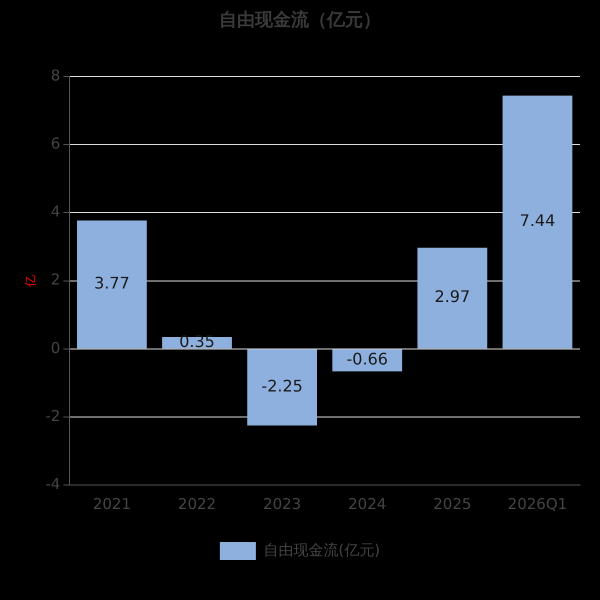 The height and width of the screenshot is (600, 600). What do you see at coordinates (367, 503) in the screenshot?
I see `x-tick-label: 2024` at bounding box center [367, 503].